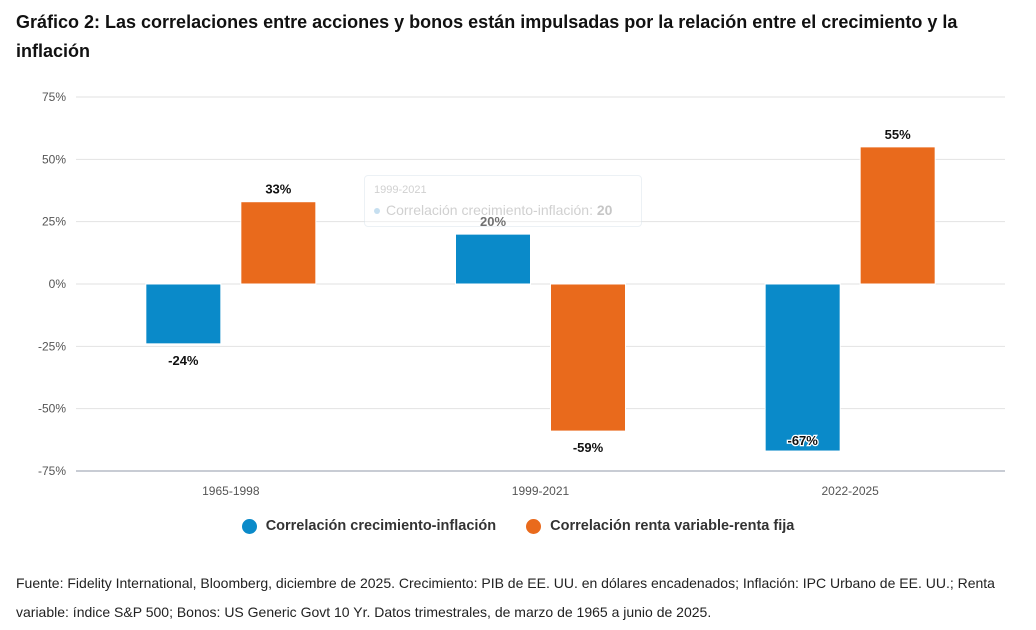 This screenshot has height=630, width=1036. What do you see at coordinates (52, 471) in the screenshot?
I see `y-tick-label: -75%` at bounding box center [52, 471].